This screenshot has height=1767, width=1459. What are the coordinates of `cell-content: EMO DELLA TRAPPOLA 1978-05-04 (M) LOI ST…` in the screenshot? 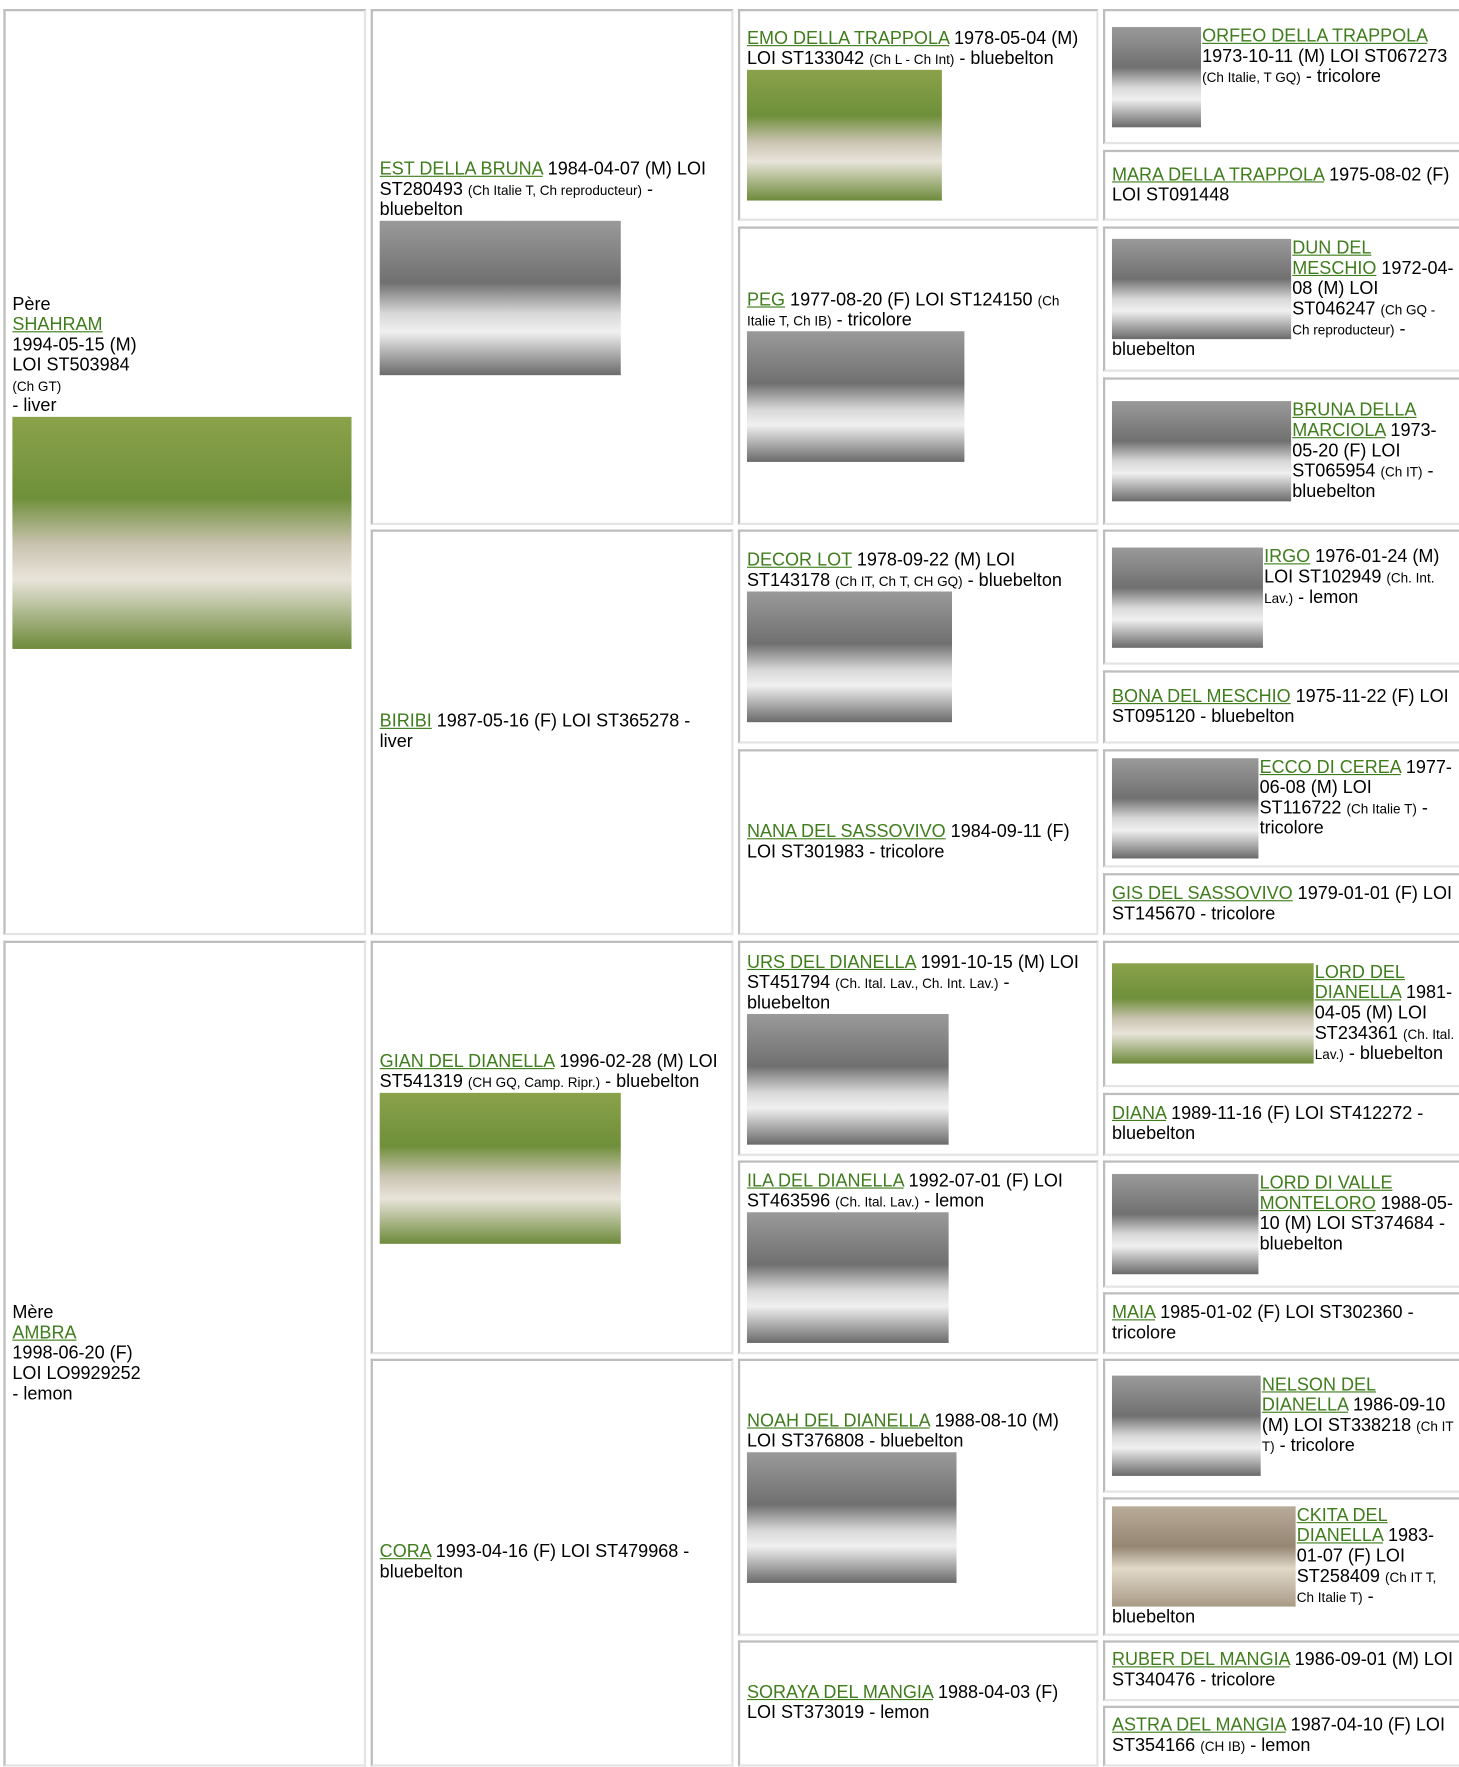 It's located at (917, 115).